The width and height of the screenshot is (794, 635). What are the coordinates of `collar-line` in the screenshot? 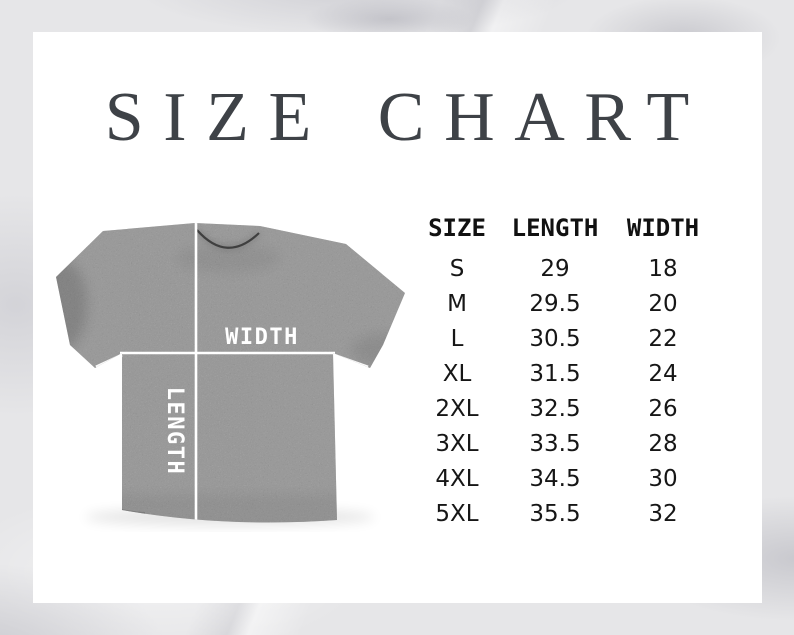 It's located at (228, 239).